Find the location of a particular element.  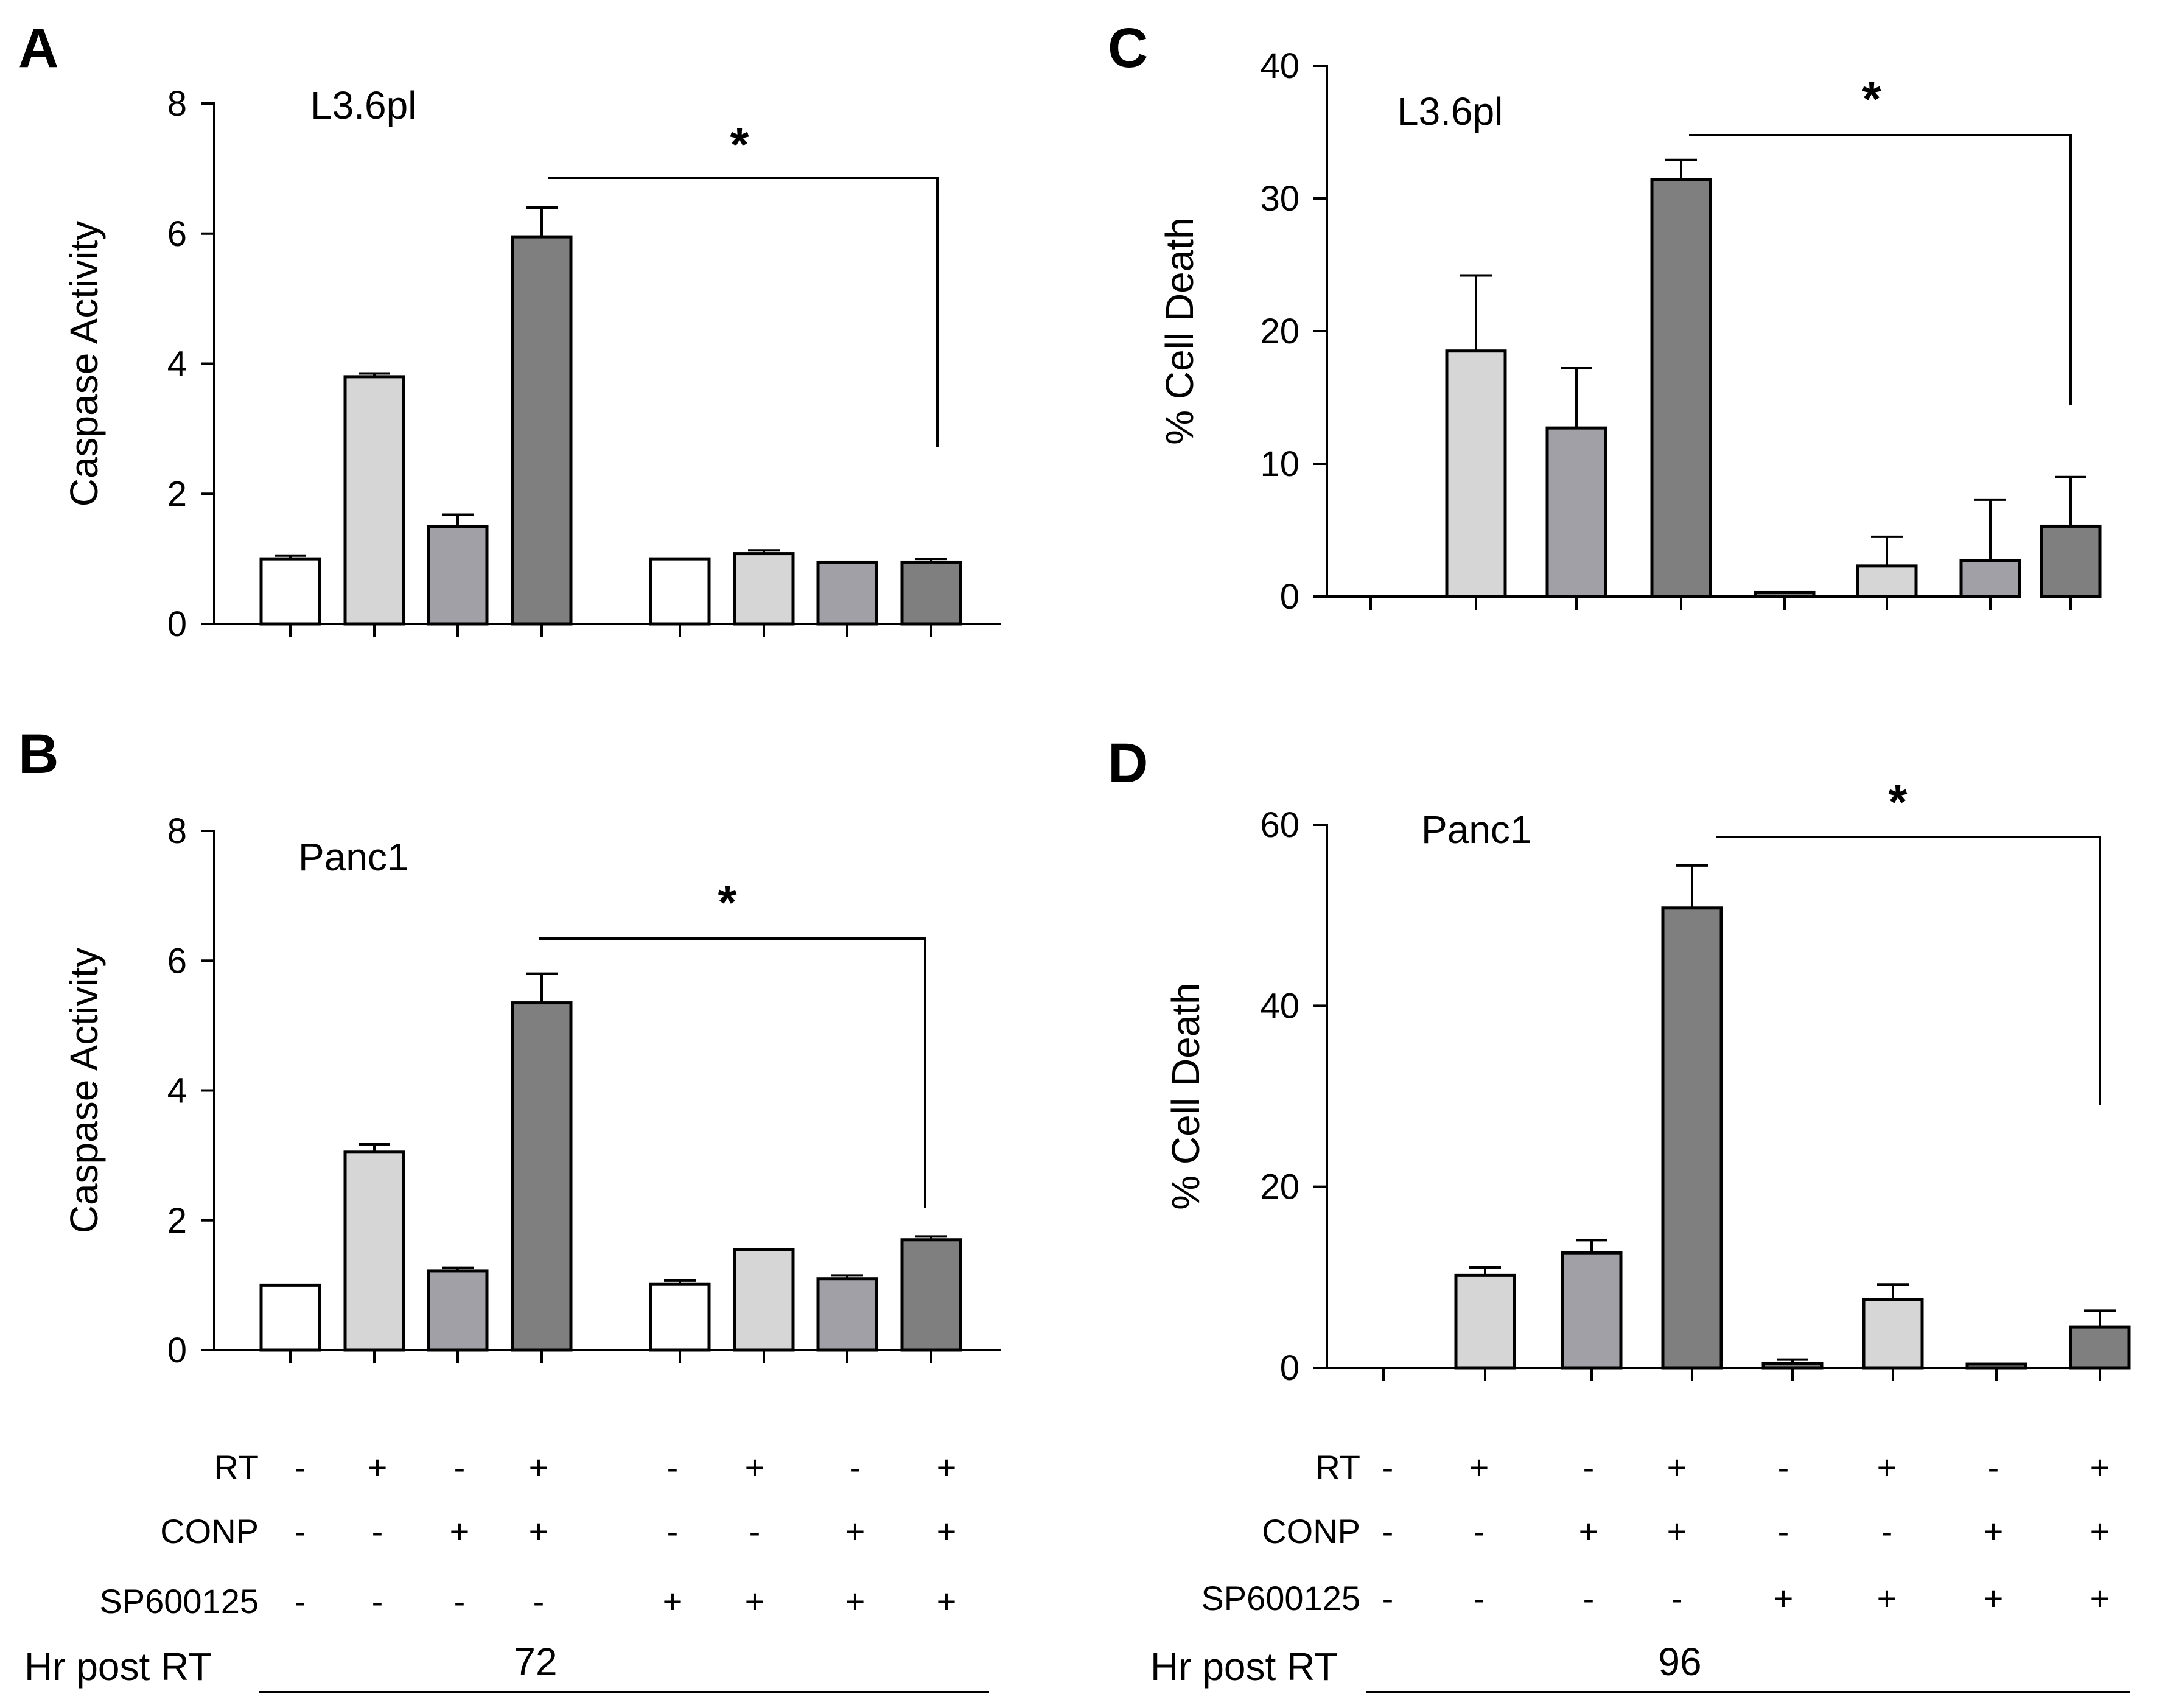

significance-bracket is located at coordinates (732, 1072).